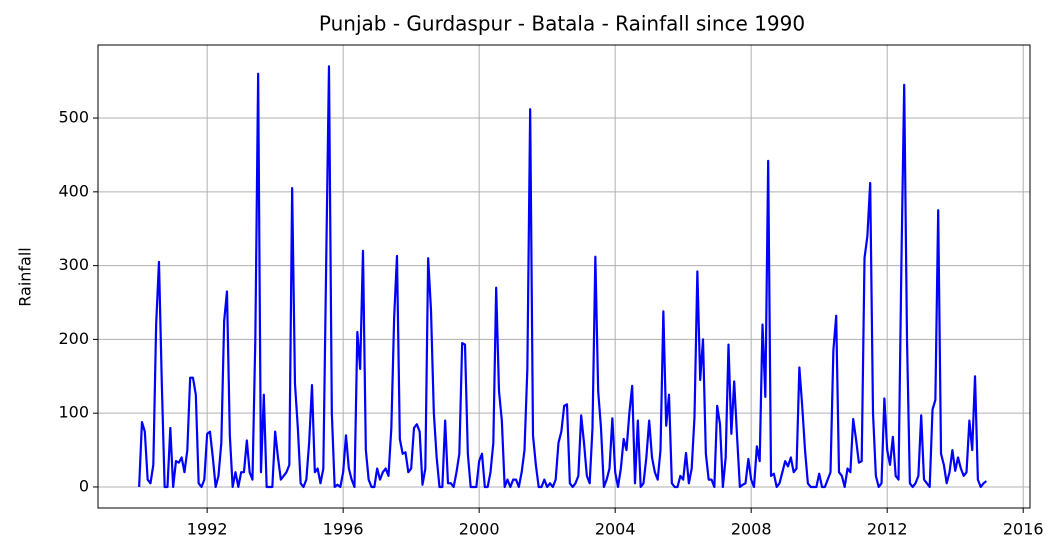 Image resolution: width=1063 pixels, height=558 pixels. I want to click on x-tick-label: 1992, so click(207, 529).